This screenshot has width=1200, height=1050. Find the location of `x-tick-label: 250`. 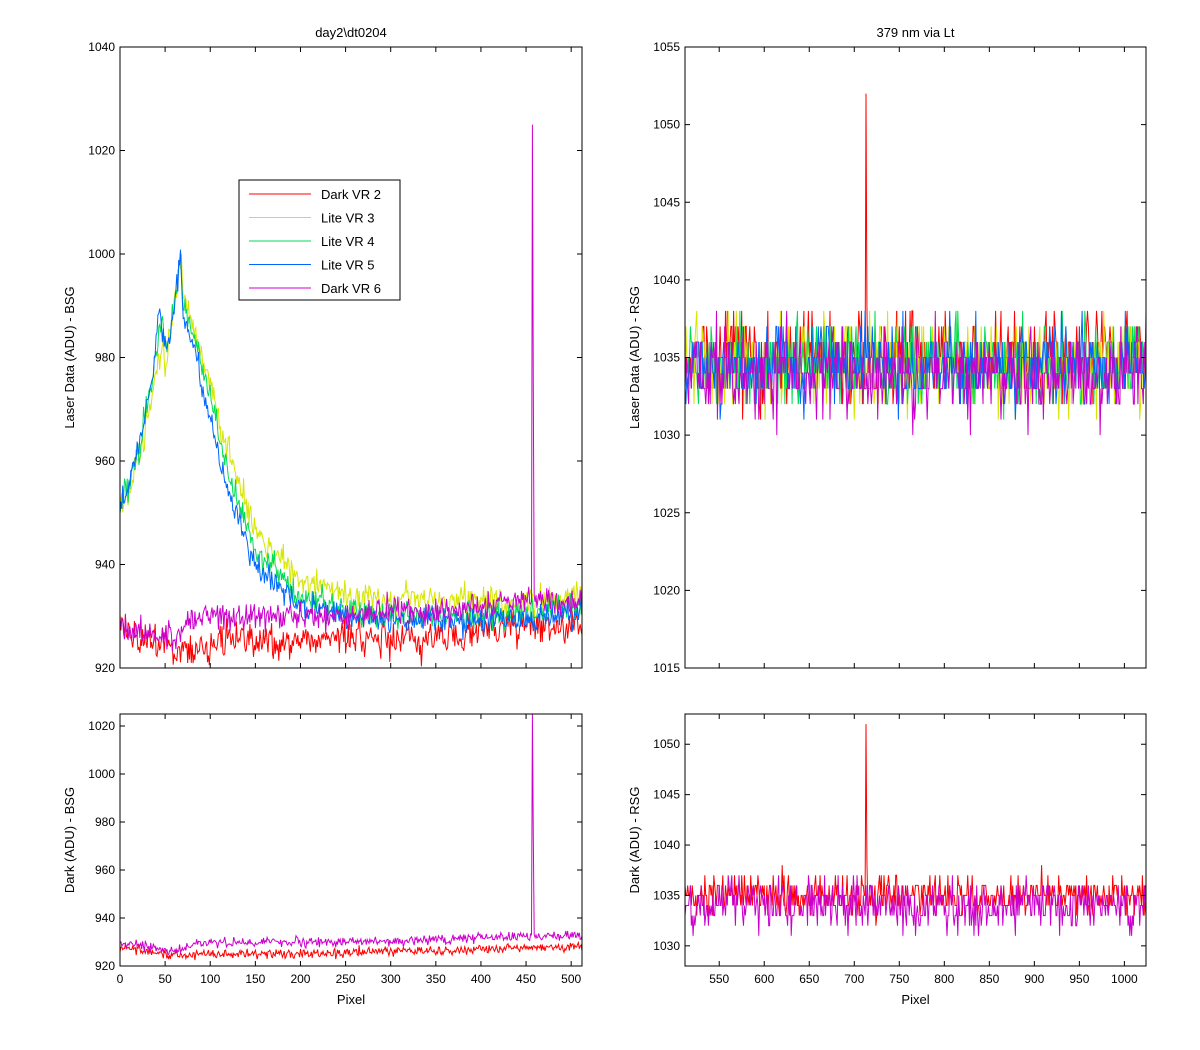

x-tick-label: 250 is located at coordinates (346, 979).